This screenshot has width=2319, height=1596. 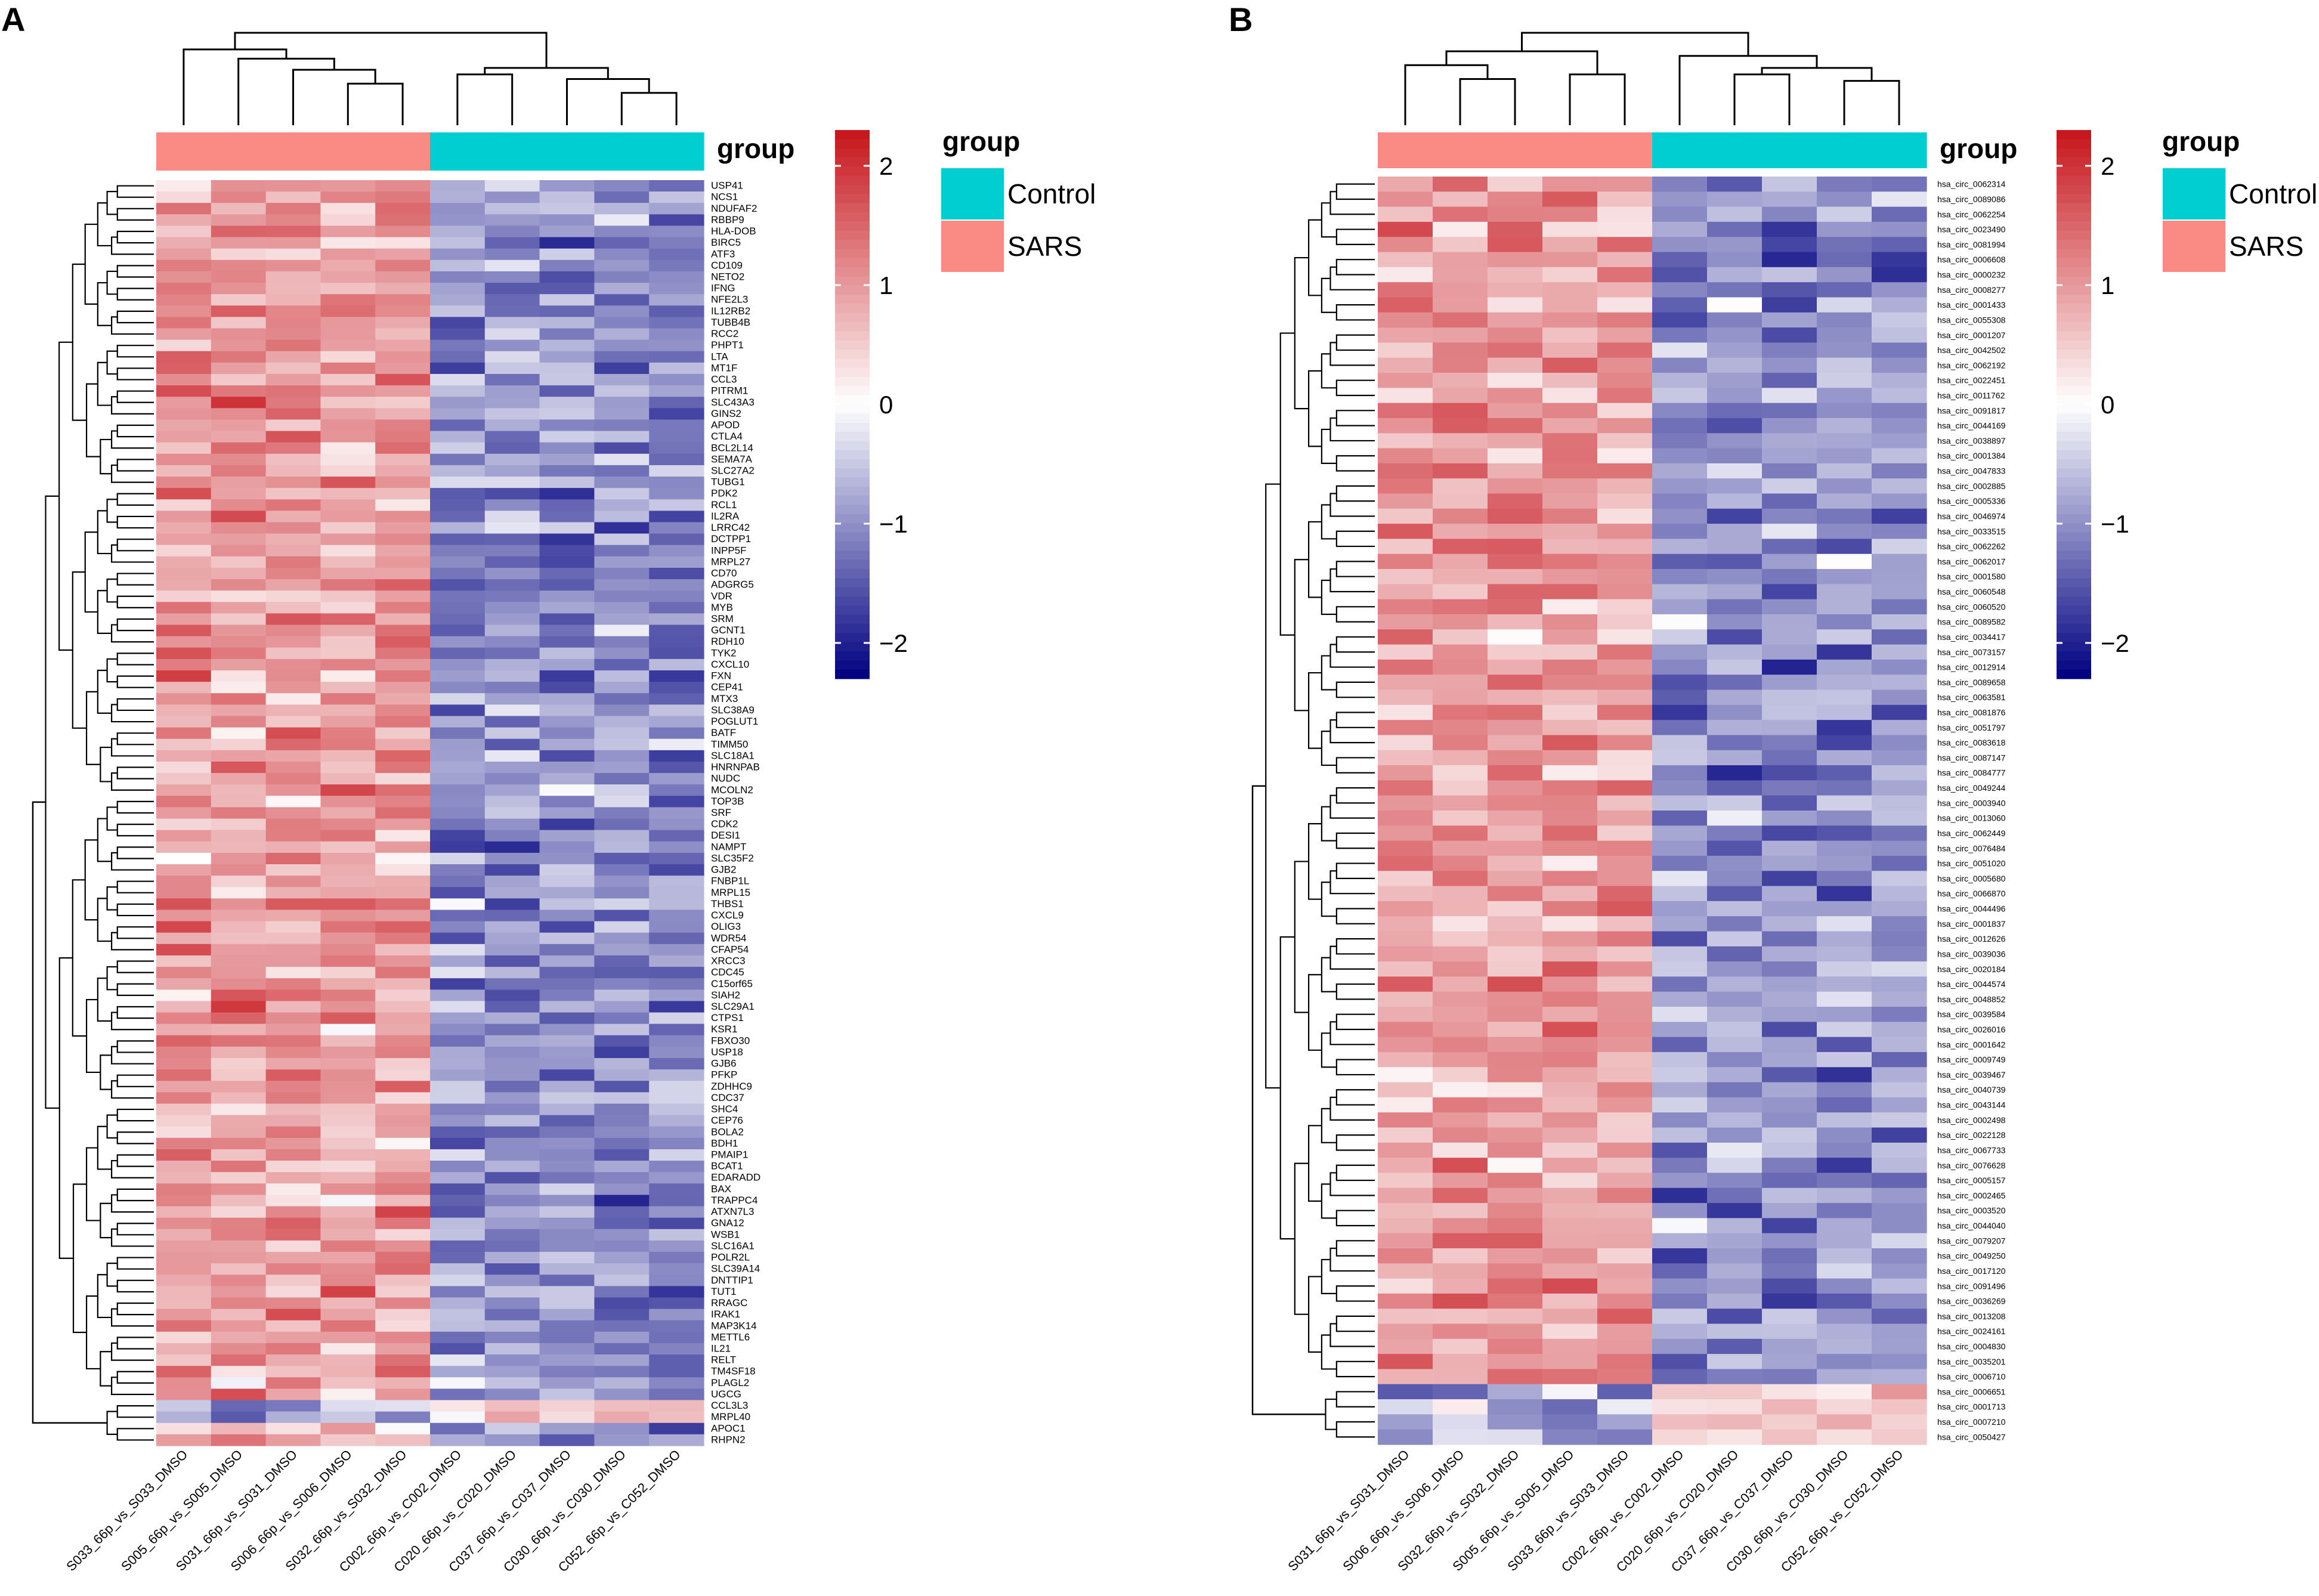 What do you see at coordinates (730, 322) in the screenshot?
I see `row-label: TUBB4B` at bounding box center [730, 322].